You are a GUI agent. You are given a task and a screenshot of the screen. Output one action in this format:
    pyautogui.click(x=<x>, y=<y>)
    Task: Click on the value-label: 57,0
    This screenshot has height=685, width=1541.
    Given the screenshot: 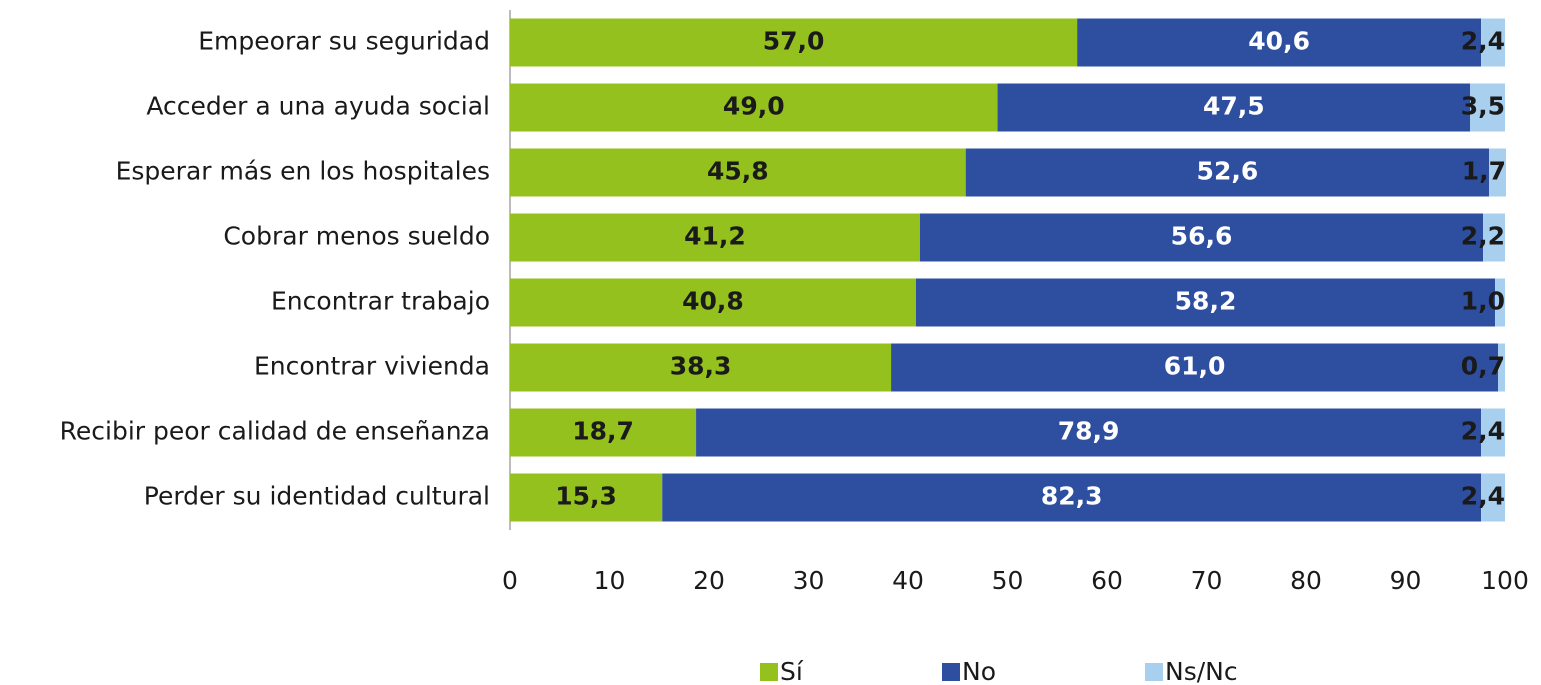 What is the action you would take?
    pyautogui.click(x=794, y=41)
    